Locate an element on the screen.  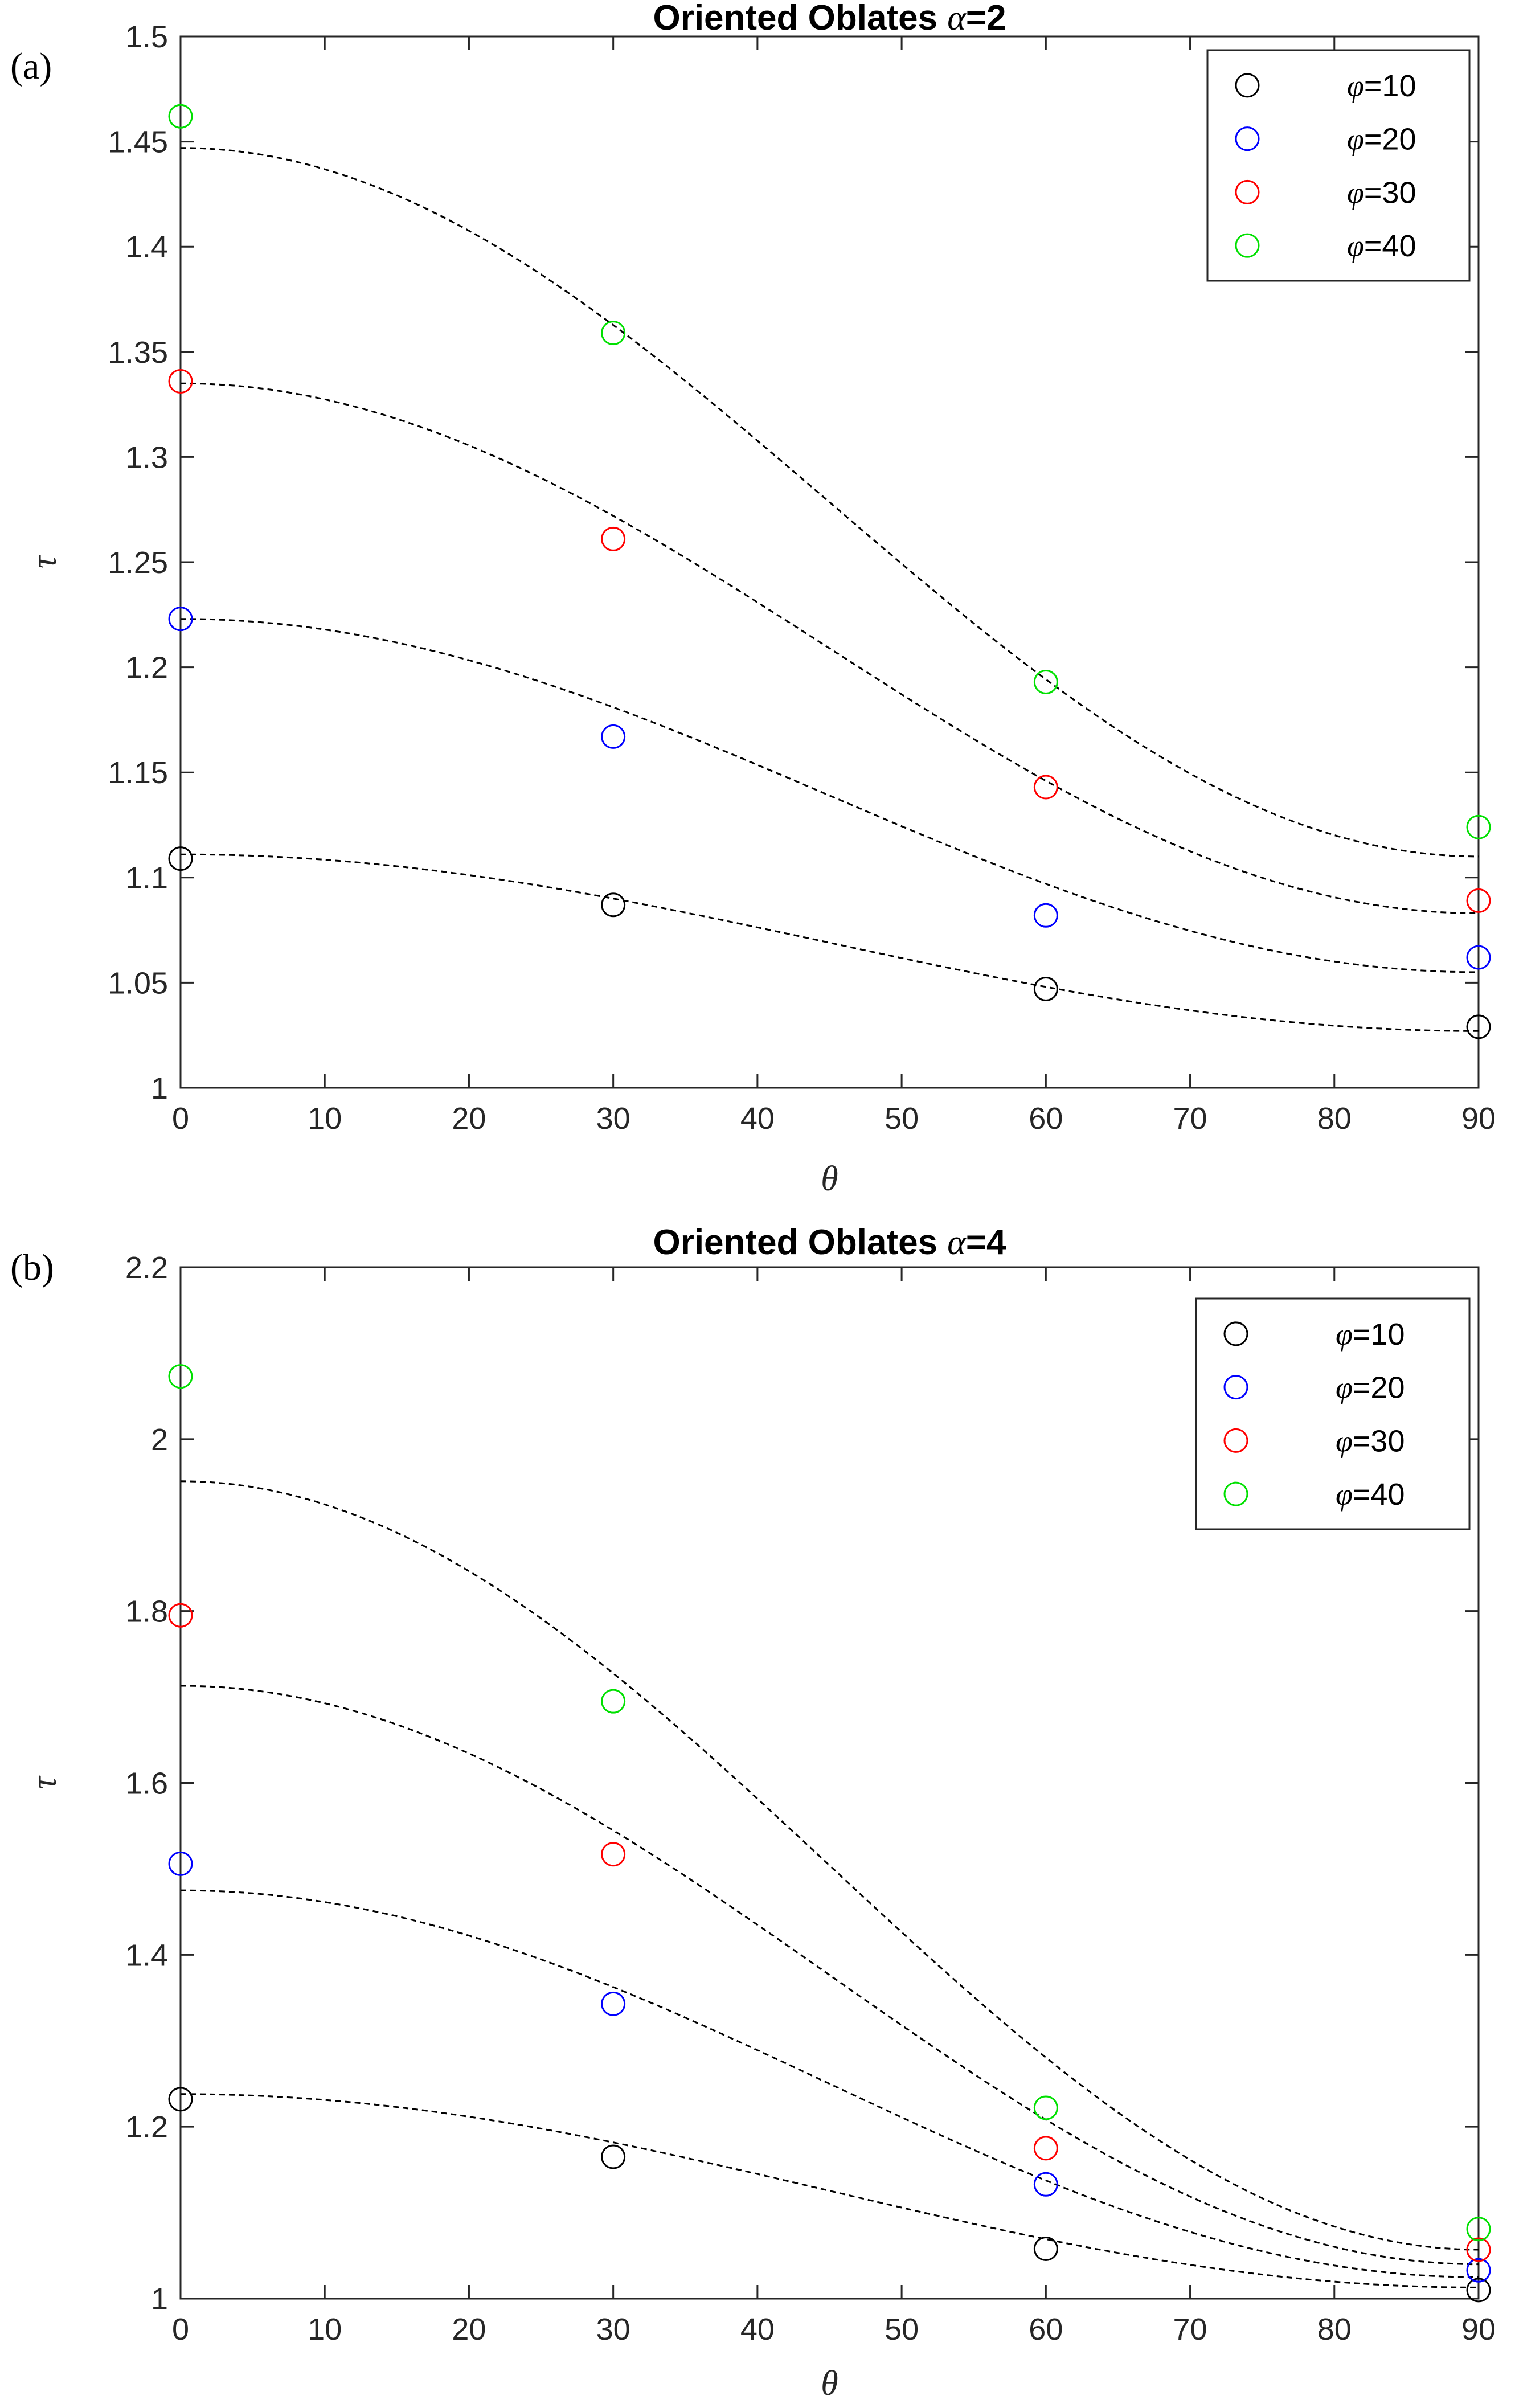
chart-title-value: =4 is located at coordinates (986, 1243).